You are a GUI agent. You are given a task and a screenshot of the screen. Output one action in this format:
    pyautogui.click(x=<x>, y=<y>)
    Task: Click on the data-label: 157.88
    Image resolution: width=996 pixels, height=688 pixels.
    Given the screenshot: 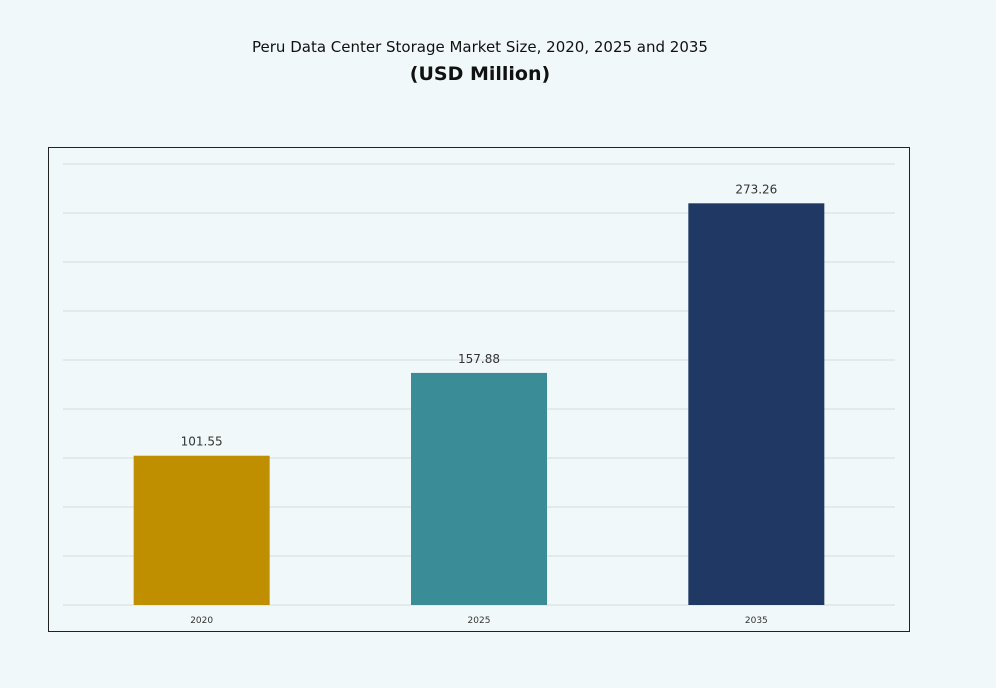 What is the action you would take?
    pyautogui.click(x=479, y=359)
    